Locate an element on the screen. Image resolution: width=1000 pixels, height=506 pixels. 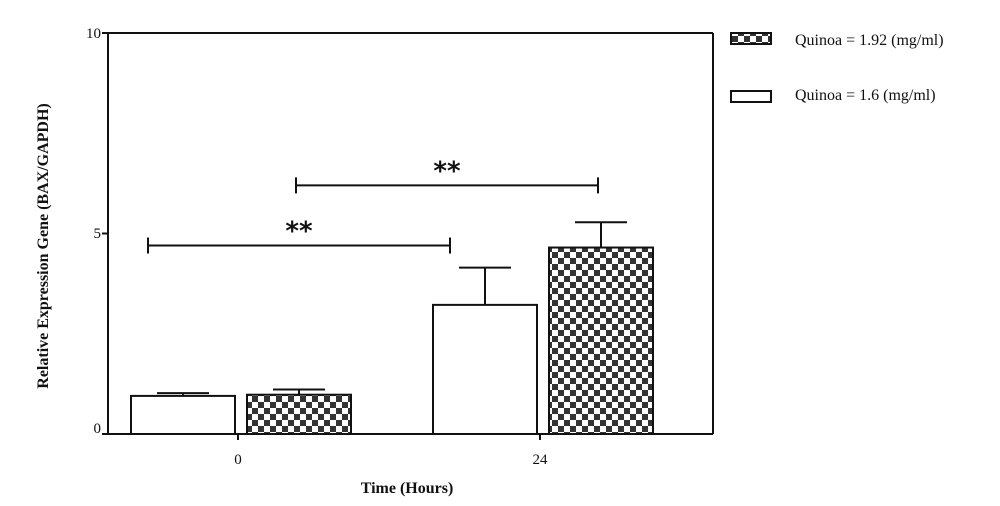
x-tick-label: 24 is located at coordinates (541, 460).